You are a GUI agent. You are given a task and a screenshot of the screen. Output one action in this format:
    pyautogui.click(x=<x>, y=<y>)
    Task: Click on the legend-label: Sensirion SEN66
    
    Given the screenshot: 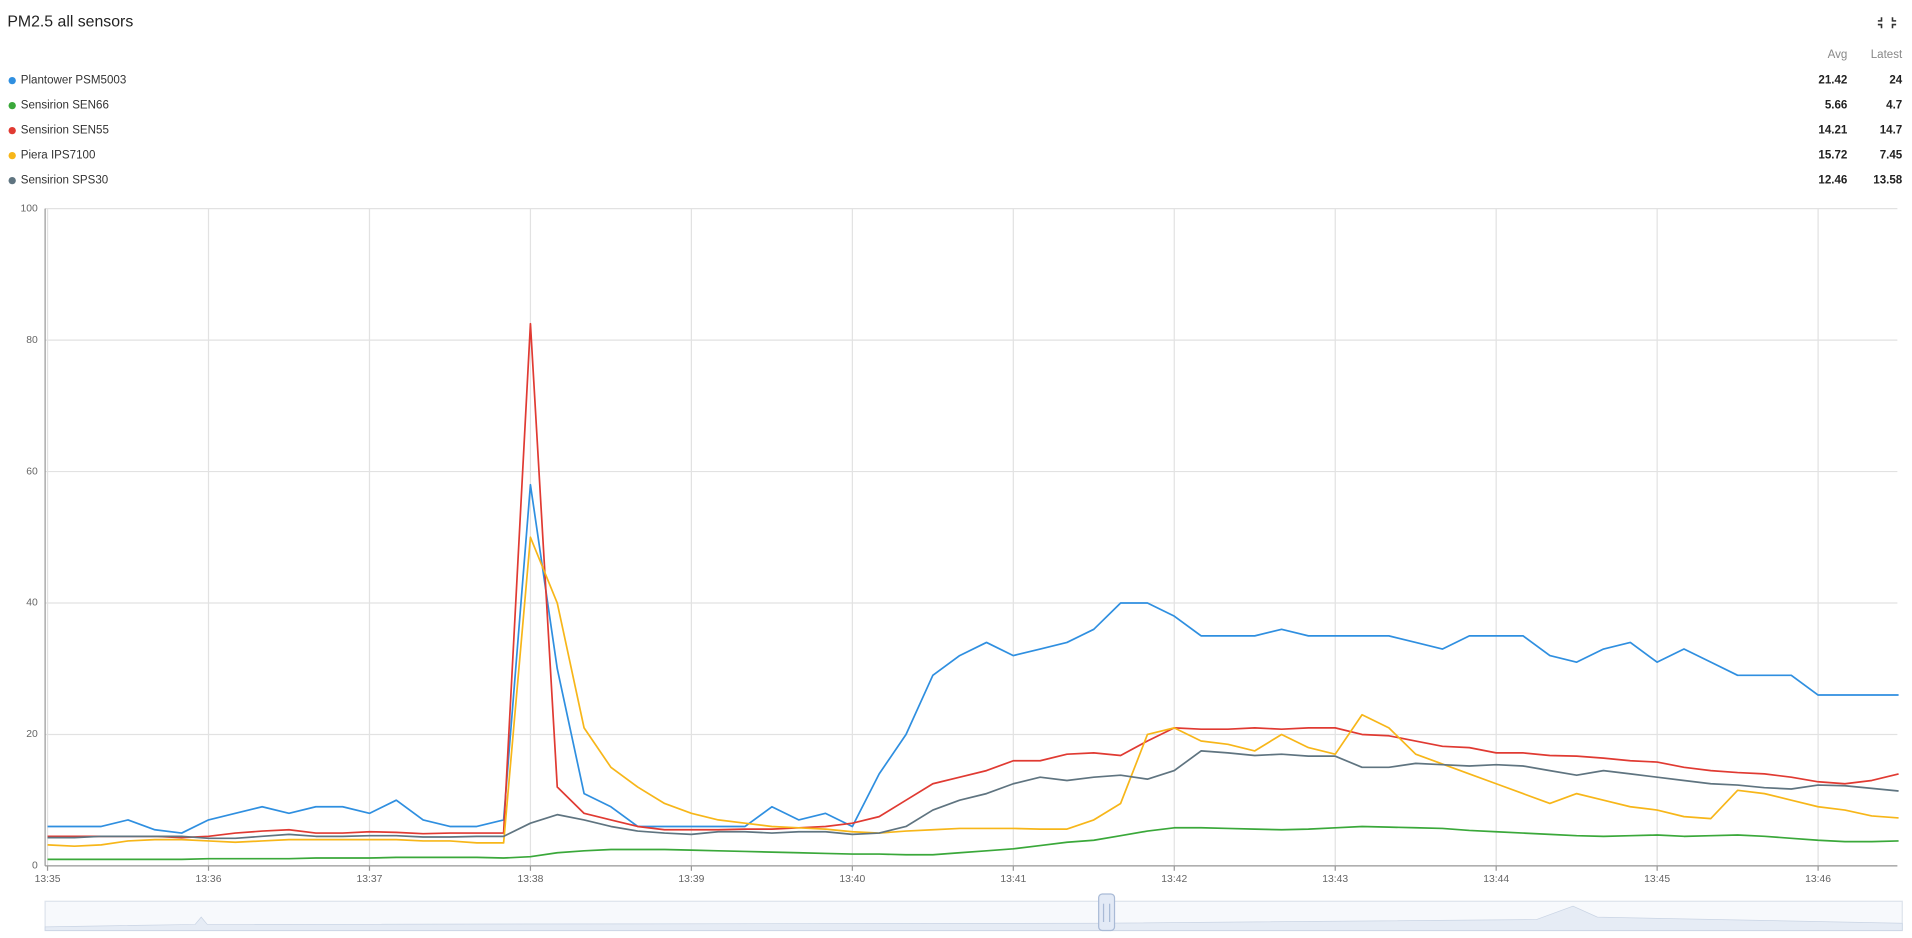 What is the action you would take?
    pyautogui.click(x=65, y=106)
    